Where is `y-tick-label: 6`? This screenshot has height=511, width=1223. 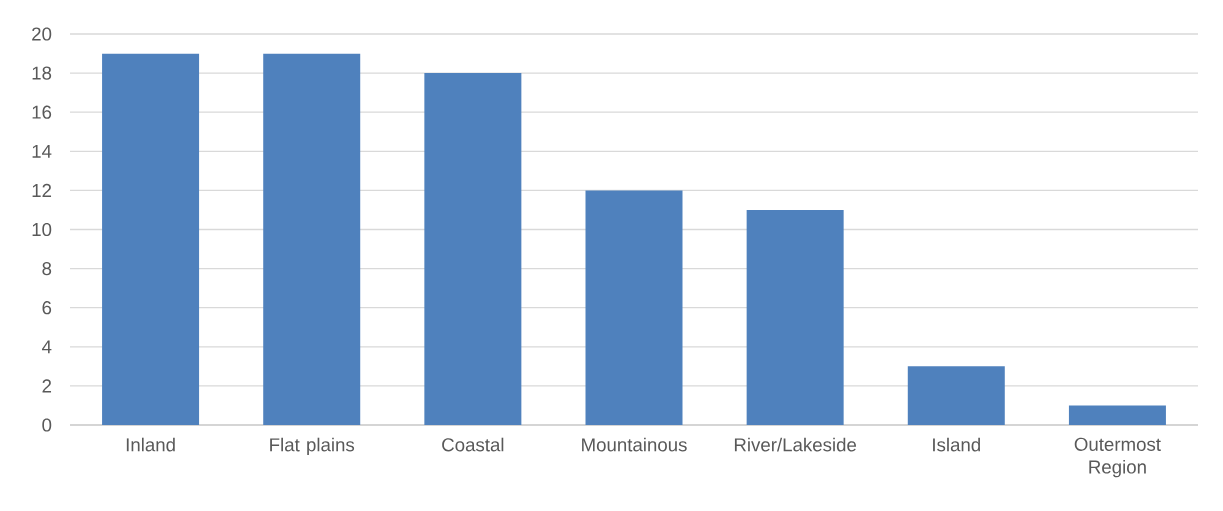 y-tick-label: 6 is located at coordinates (47, 308).